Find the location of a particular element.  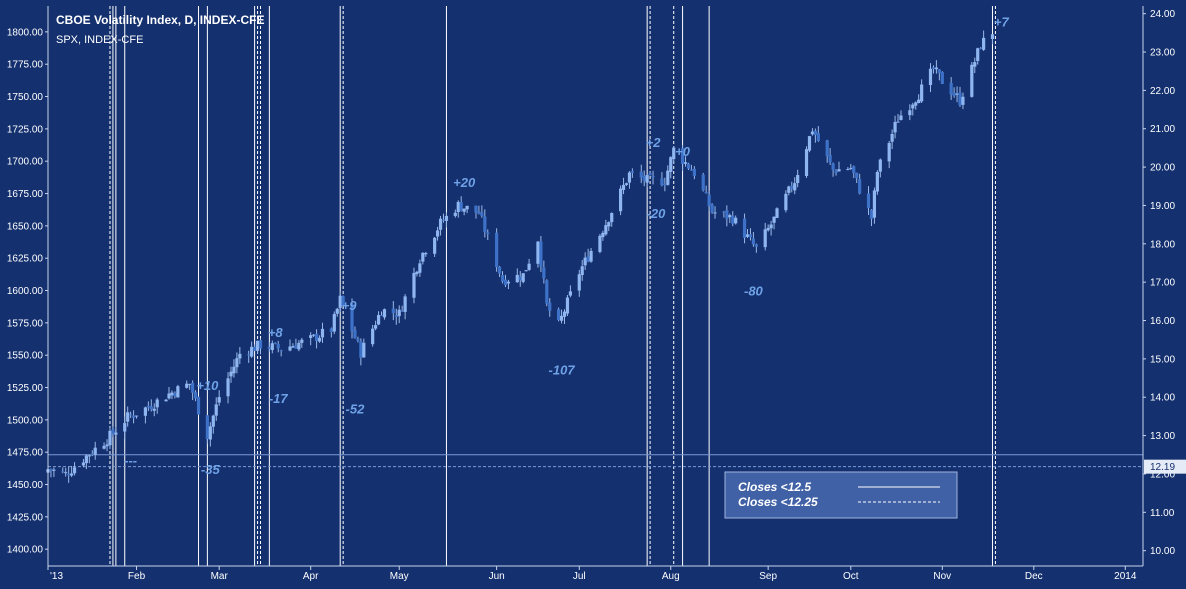

right-tick-label: 13.00 is located at coordinates (1162, 436).